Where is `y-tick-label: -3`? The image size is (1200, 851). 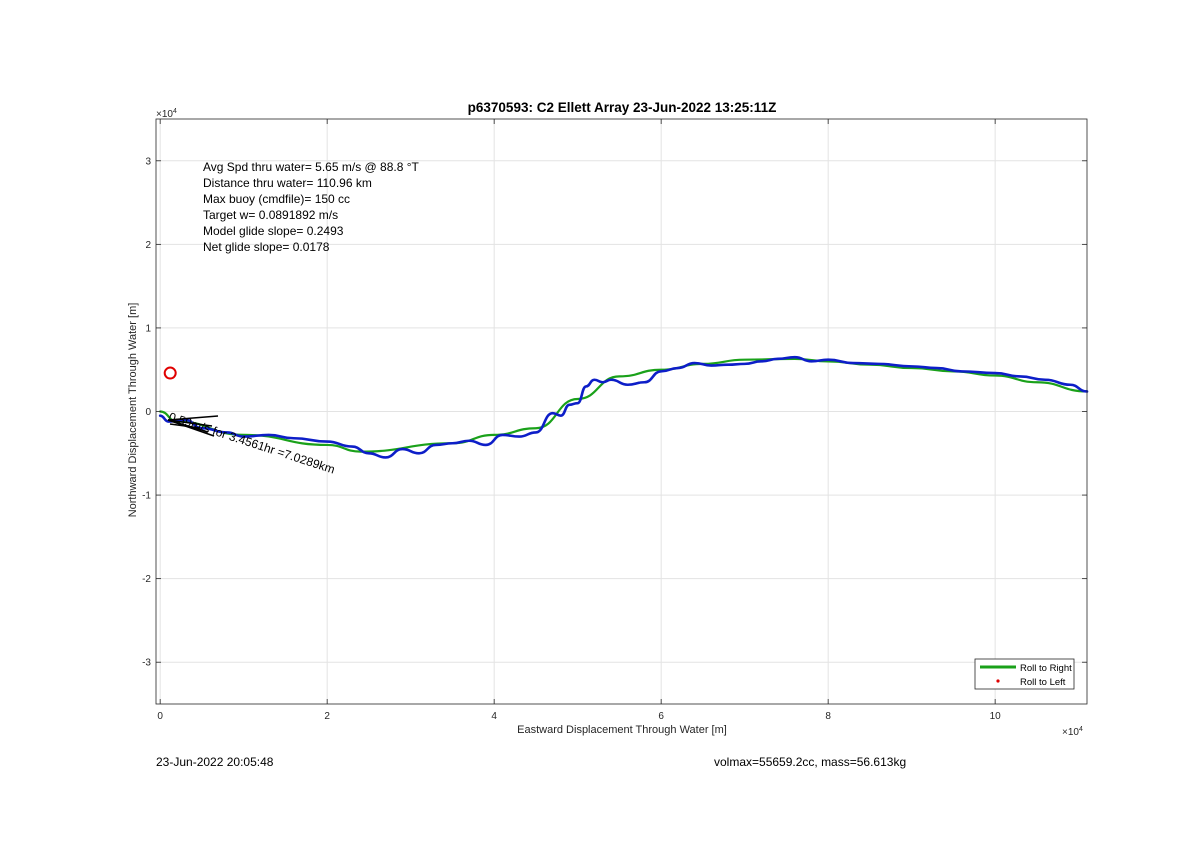 y-tick-label: -3 is located at coordinates (146, 663).